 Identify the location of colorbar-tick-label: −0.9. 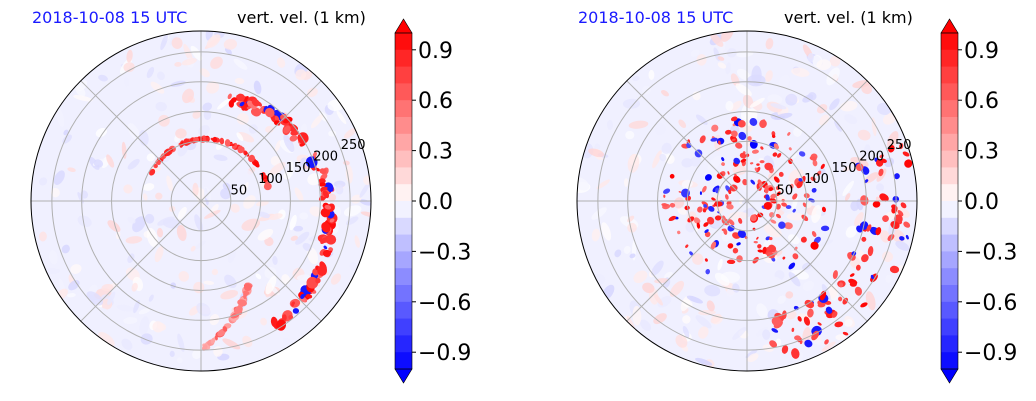
(444, 353).